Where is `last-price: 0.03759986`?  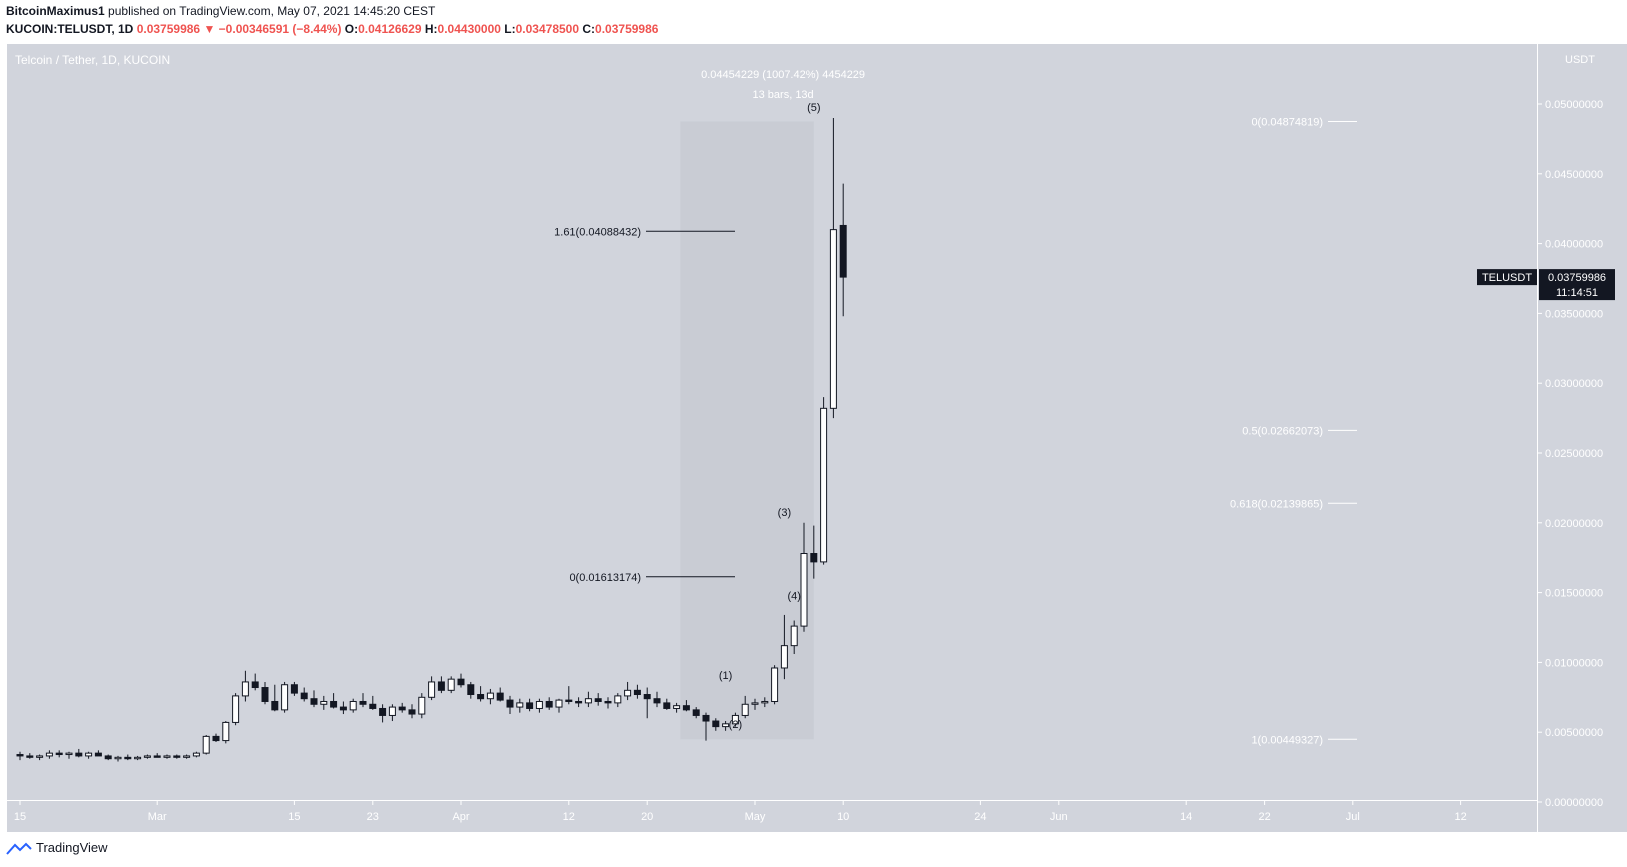 last-price: 0.03759986 is located at coordinates (168, 29).